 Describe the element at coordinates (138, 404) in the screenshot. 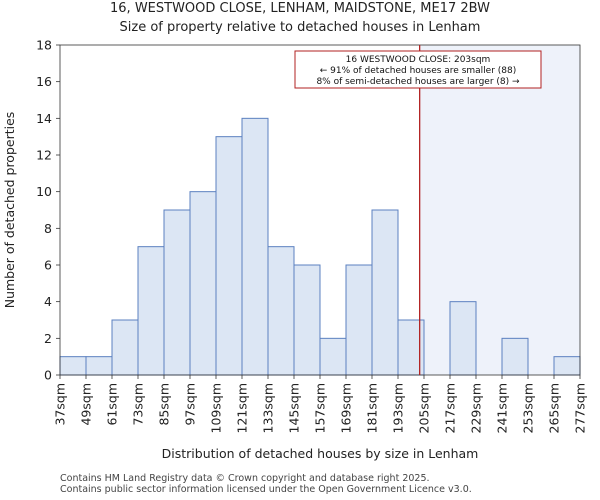

I see `x-tick-label: 73sqm` at that location.